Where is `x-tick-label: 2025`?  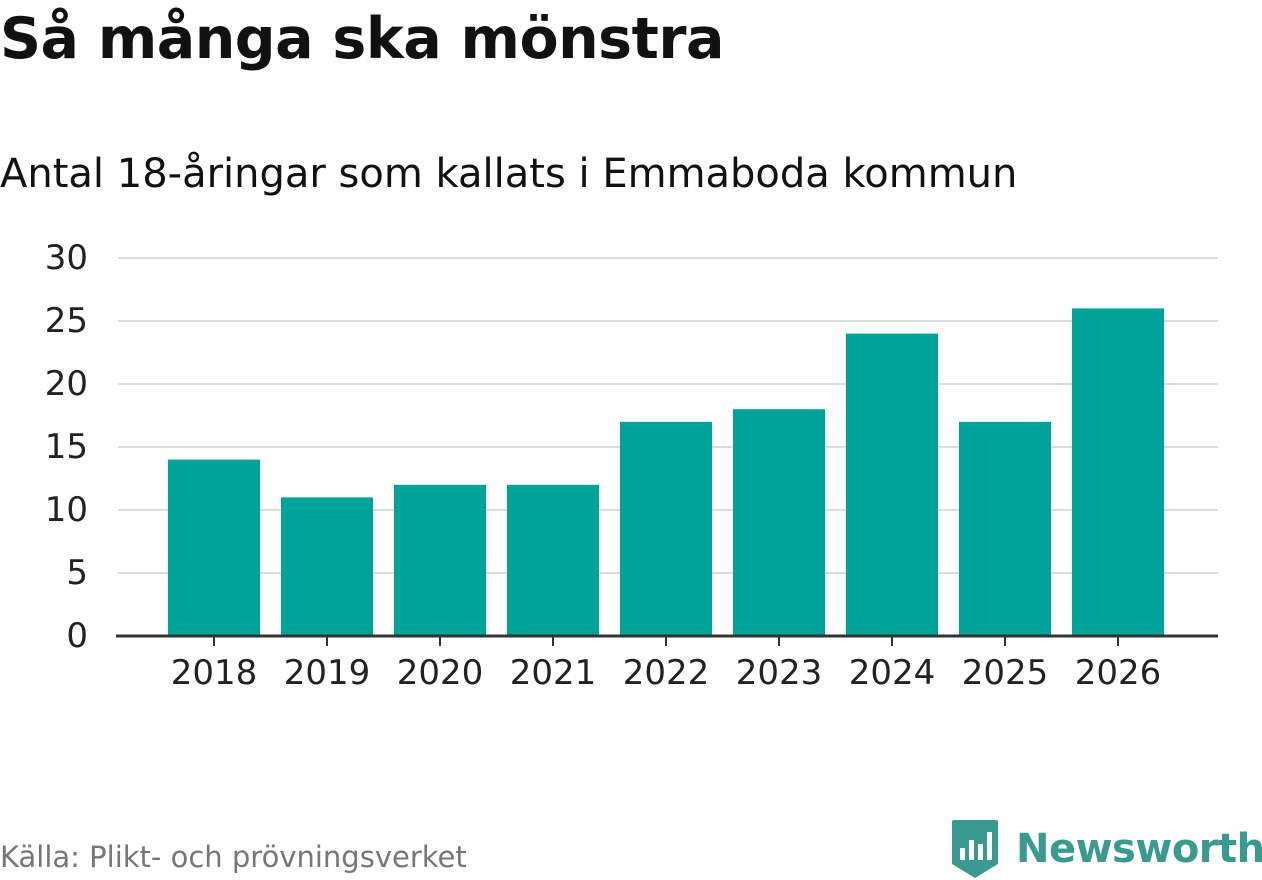
x-tick-label: 2025 is located at coordinates (1005, 673).